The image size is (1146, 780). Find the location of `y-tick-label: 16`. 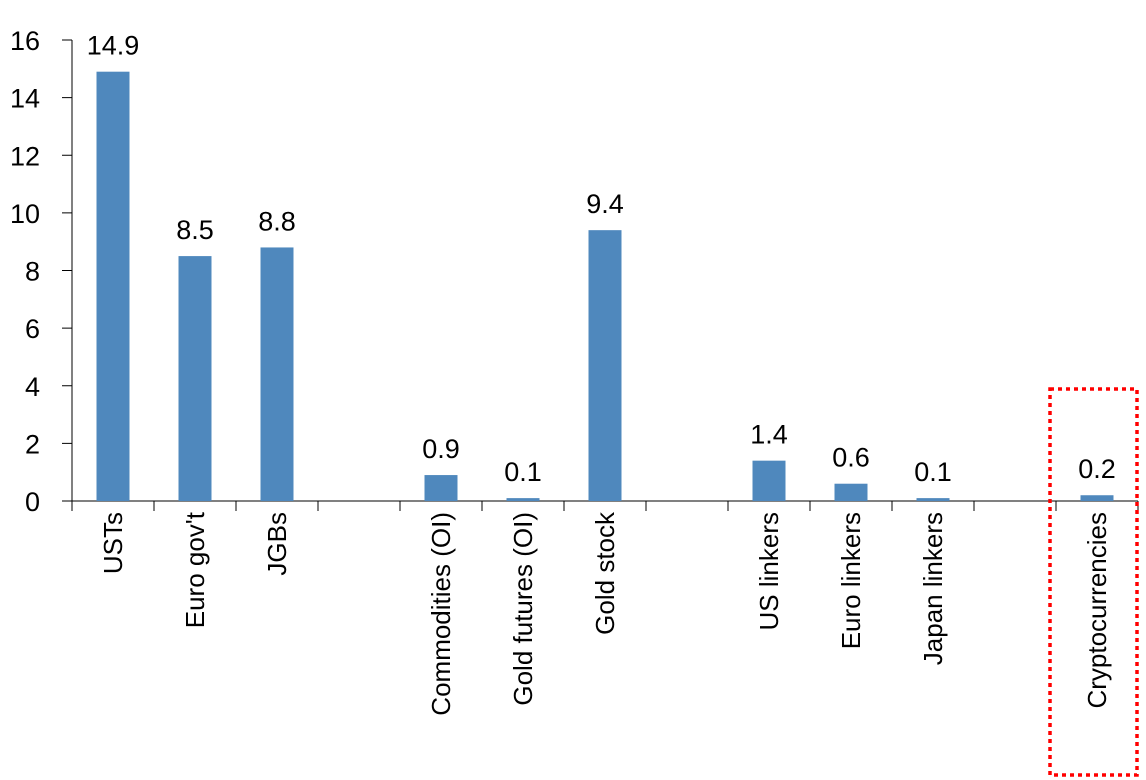

y-tick-label: 16 is located at coordinates (25, 41).